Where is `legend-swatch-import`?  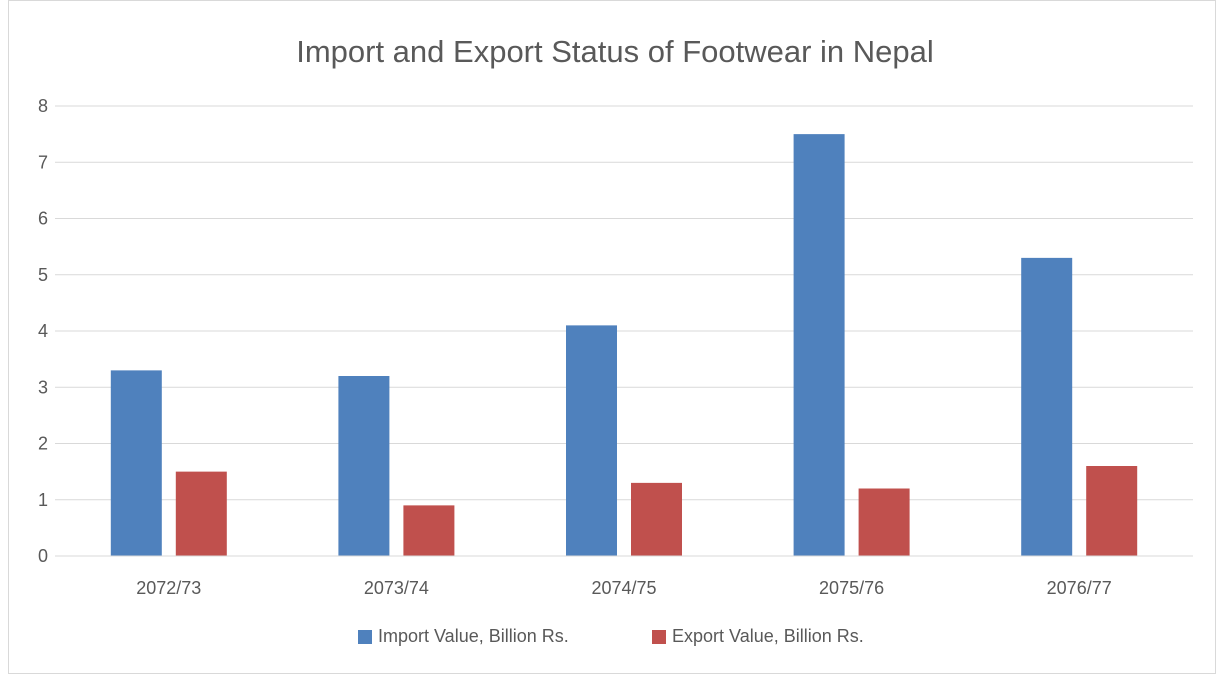
legend-swatch-import is located at coordinates (365, 637).